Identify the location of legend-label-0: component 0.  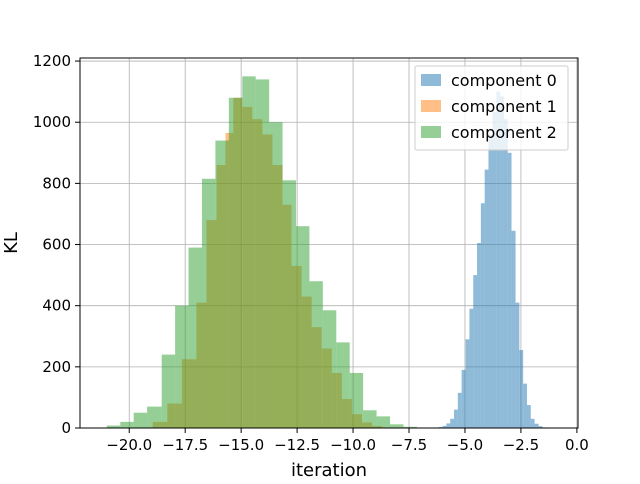
(504, 80).